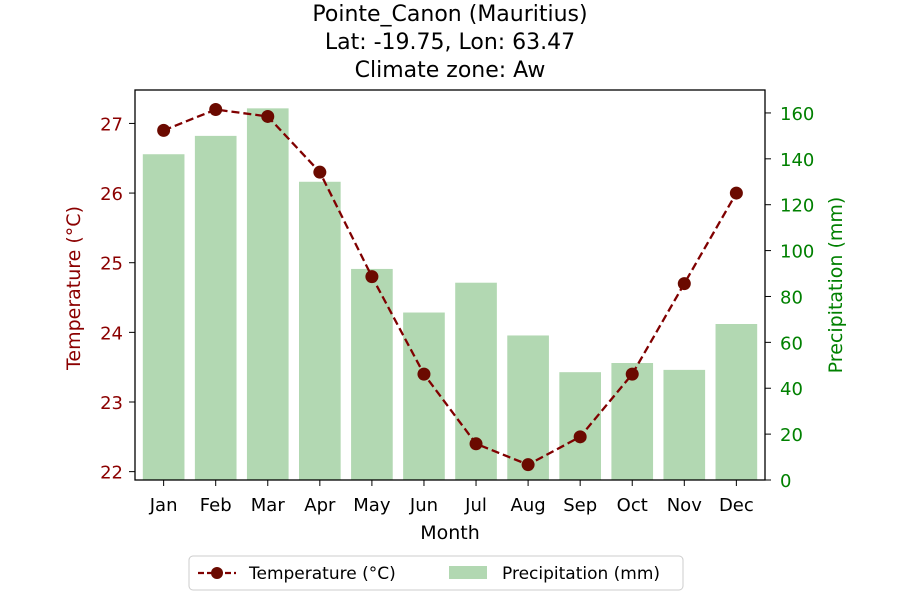 Image resolution: width=900 pixels, height=600 pixels. I want to click on left-y-tick-label: 22, so click(111, 473).